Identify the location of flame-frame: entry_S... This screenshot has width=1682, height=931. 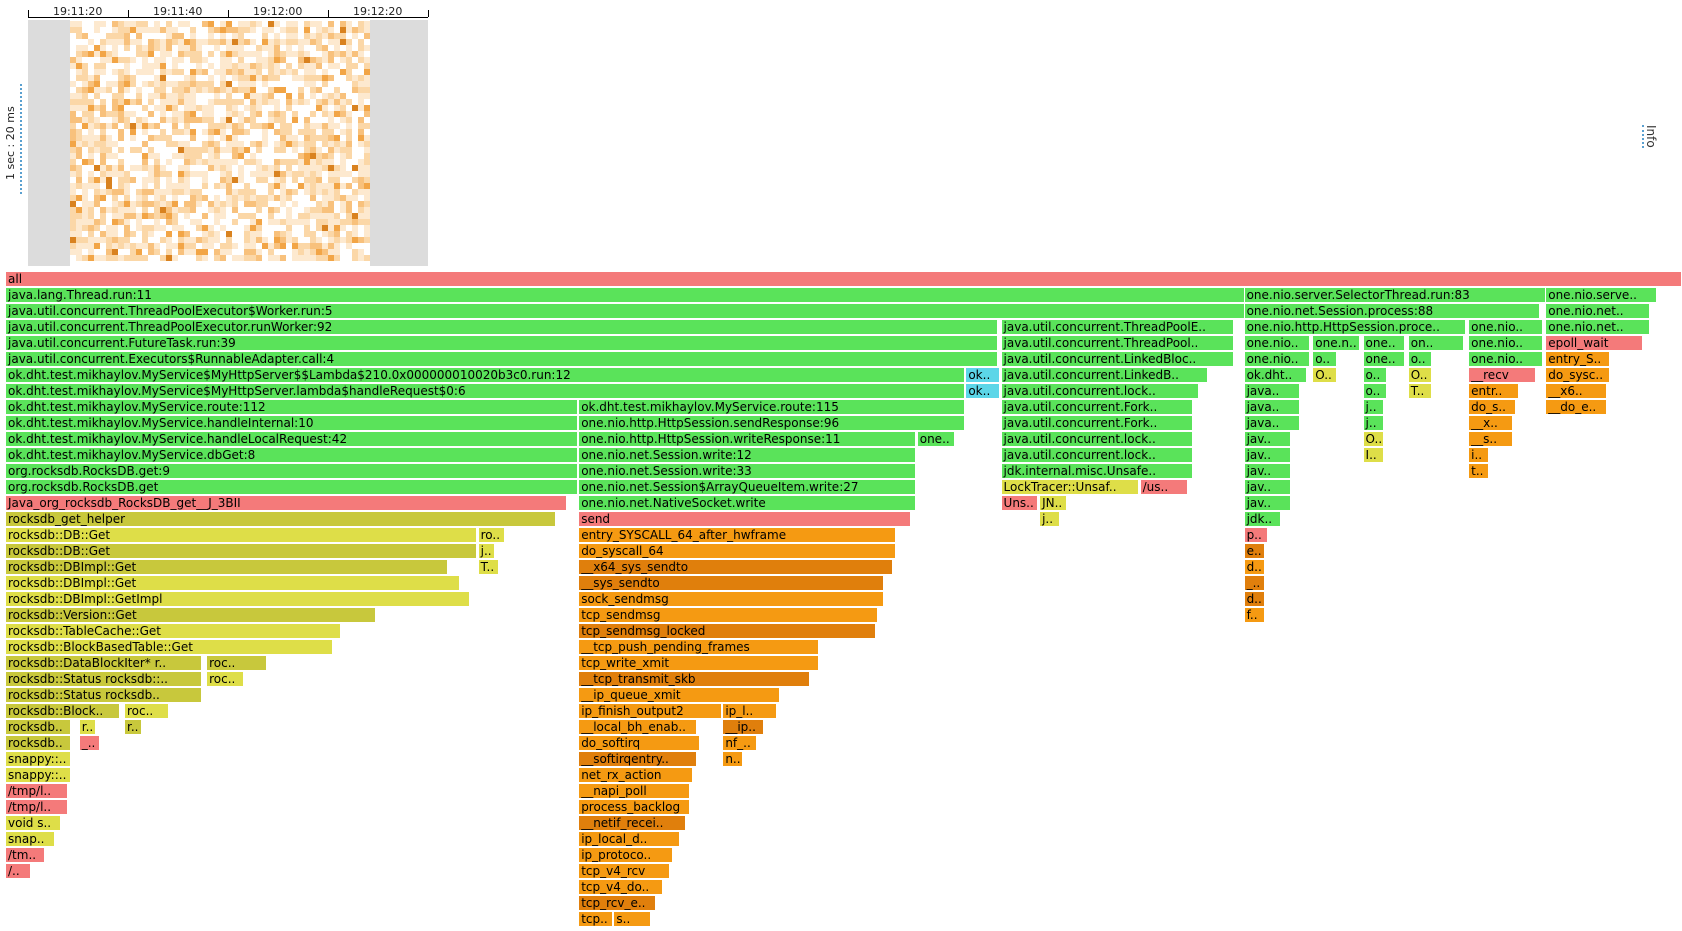
(1578, 359).